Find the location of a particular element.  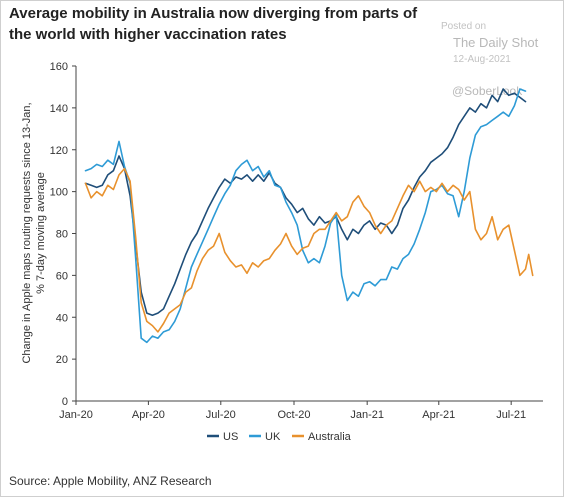

legend-label-australia: Australia is located at coordinates (330, 437).